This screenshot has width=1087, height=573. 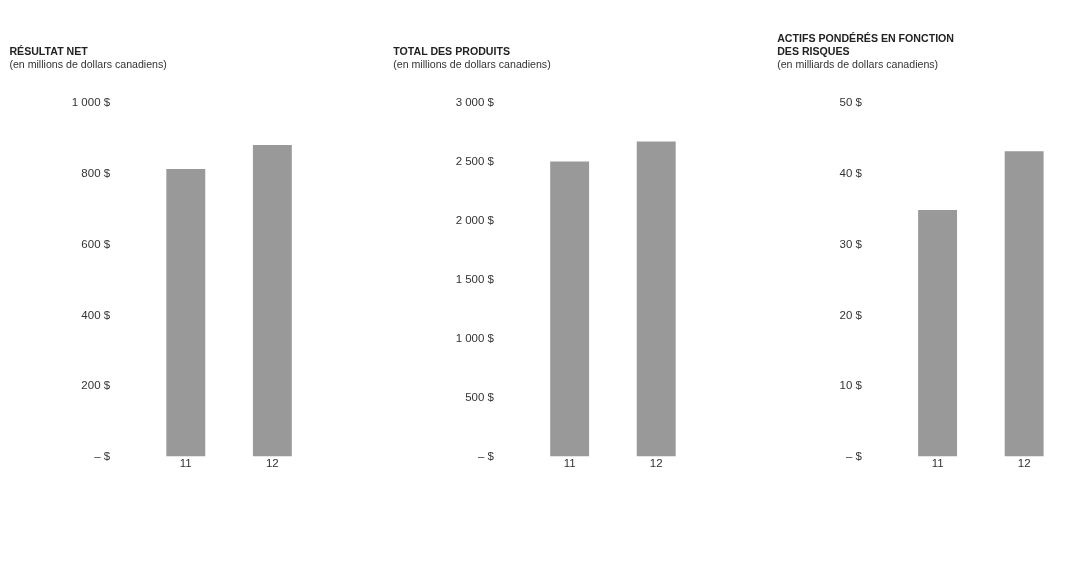 I want to click on y-tick-label: 800 $, so click(x=96, y=173).